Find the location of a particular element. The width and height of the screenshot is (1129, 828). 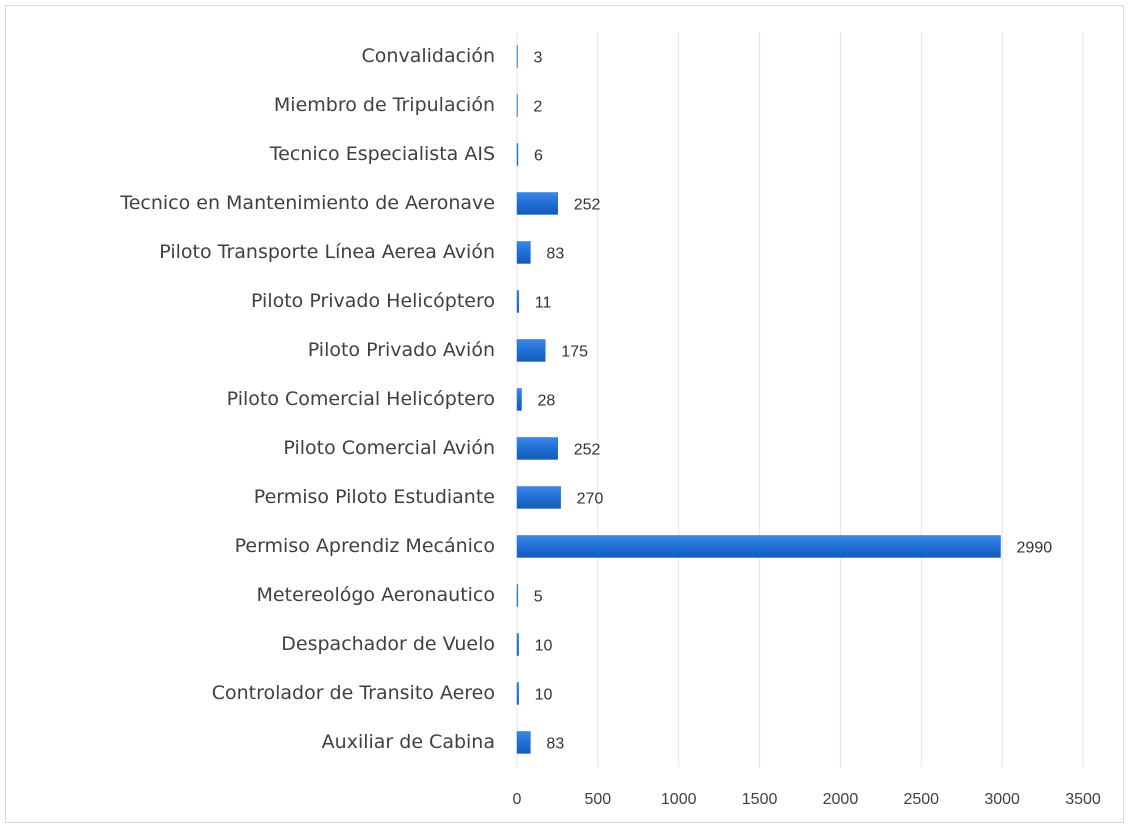

y-tick-label: Metereológo Aeronautico is located at coordinates (376, 595).